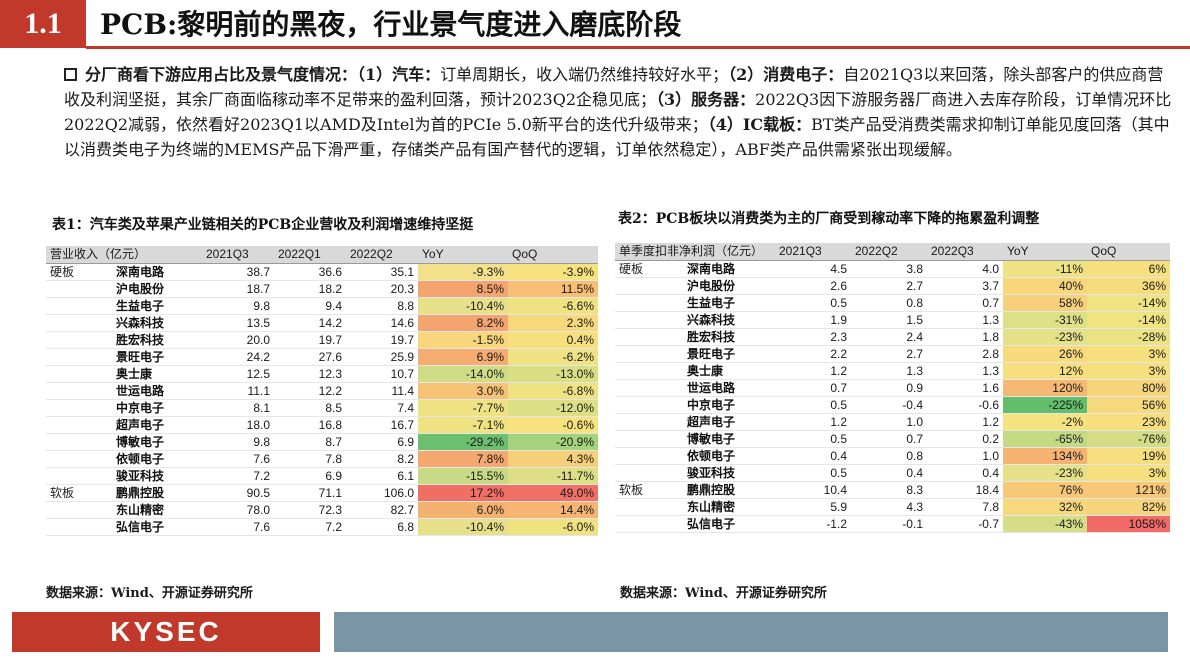  What do you see at coordinates (553, 255) in the screenshot?
I see `column-header: QoQ` at bounding box center [553, 255].